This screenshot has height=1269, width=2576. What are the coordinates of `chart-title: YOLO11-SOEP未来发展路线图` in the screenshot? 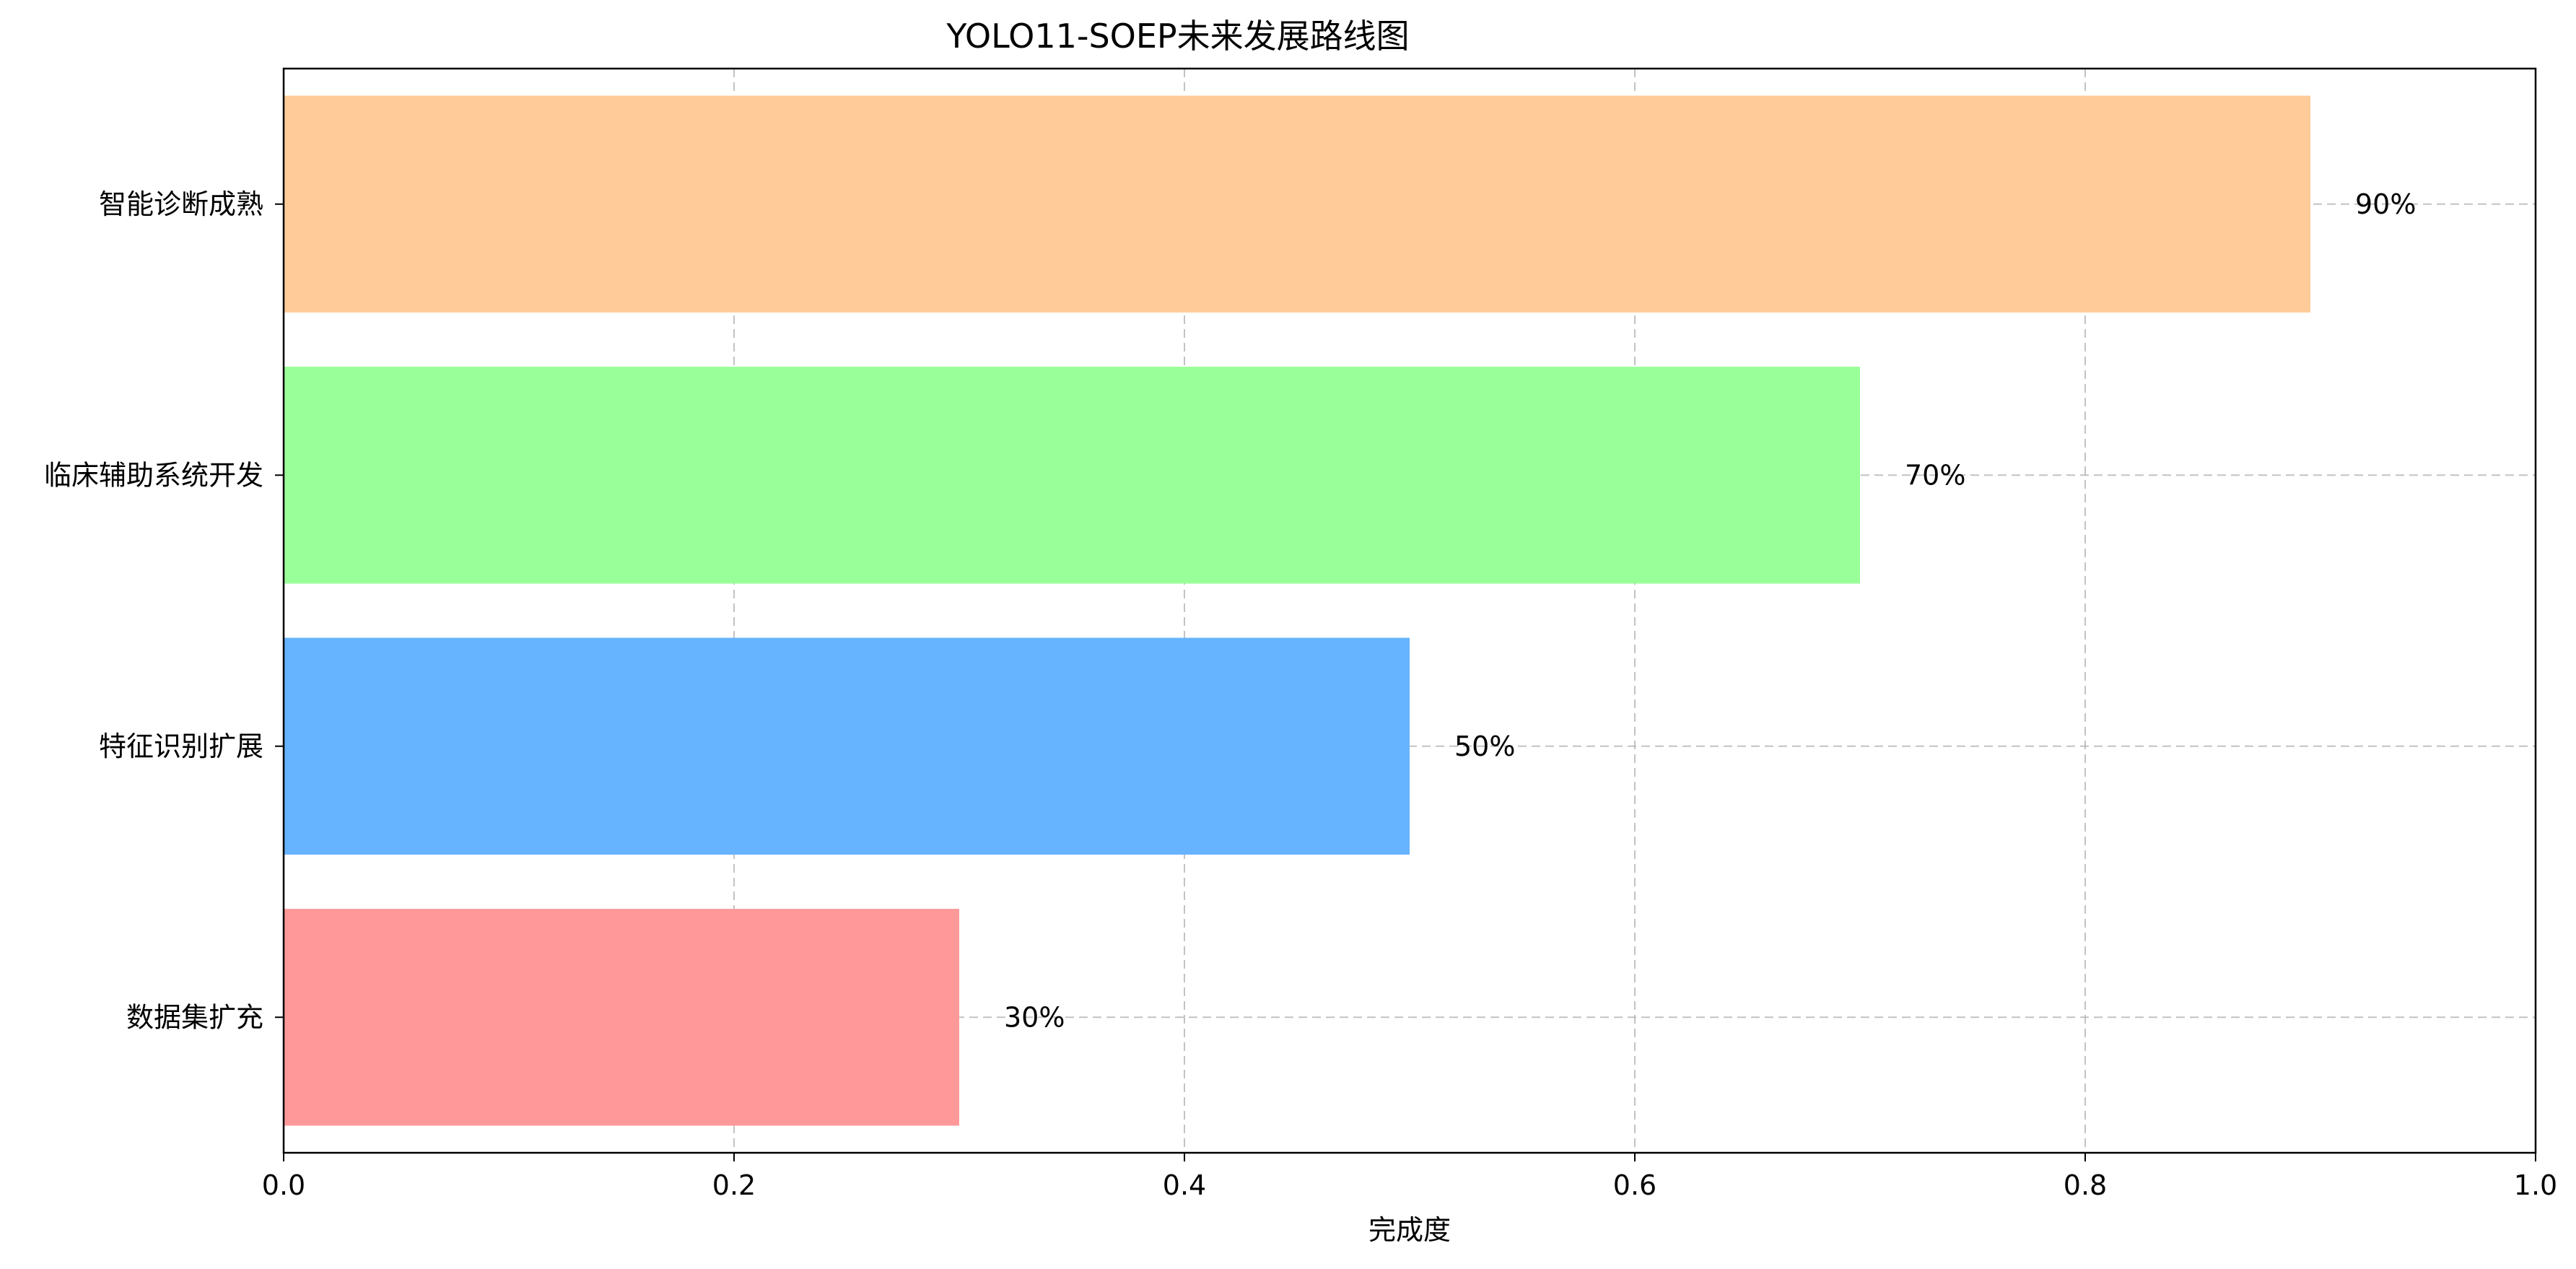 It's located at (1177, 36).